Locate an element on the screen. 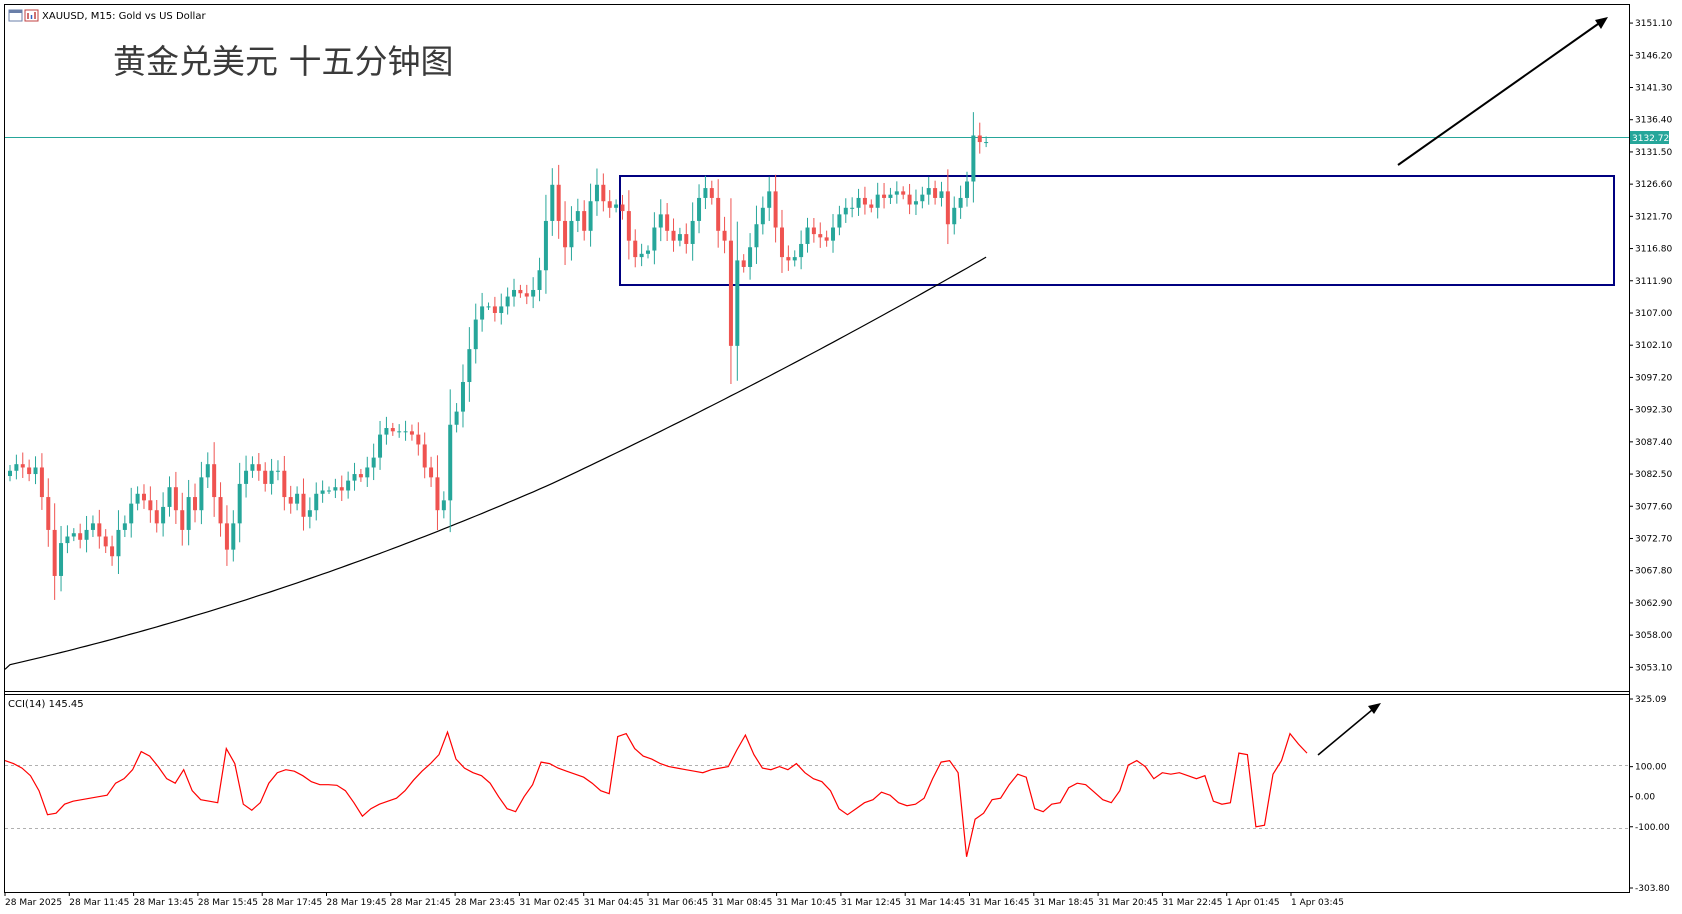 This screenshot has height=914, width=1682. chart-icon is located at coordinates (31, 15).